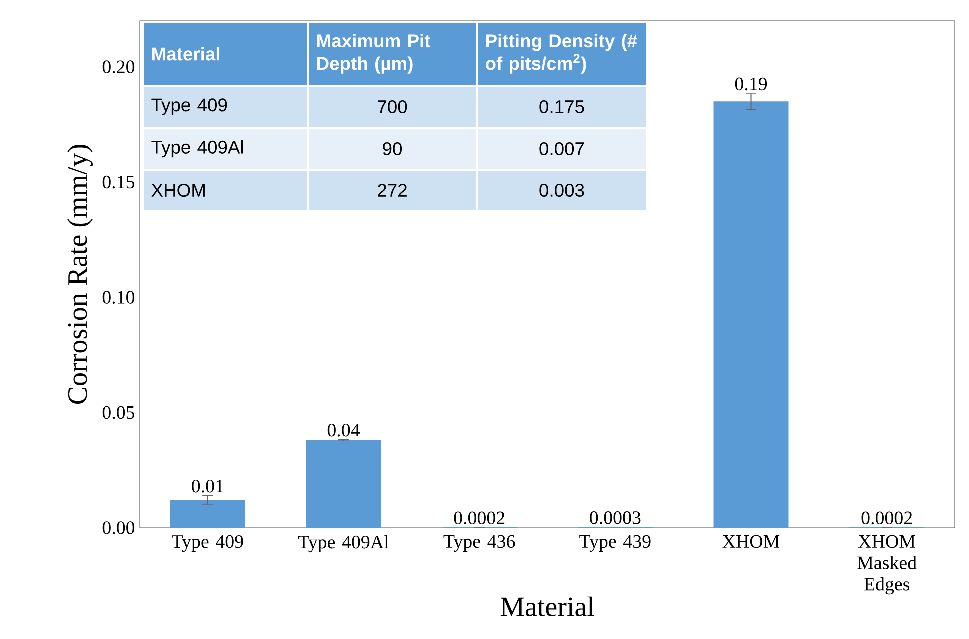 This screenshot has width=969, height=639. I want to click on y-axis-title: Corrosion Rate (mm/y), so click(81, 274).